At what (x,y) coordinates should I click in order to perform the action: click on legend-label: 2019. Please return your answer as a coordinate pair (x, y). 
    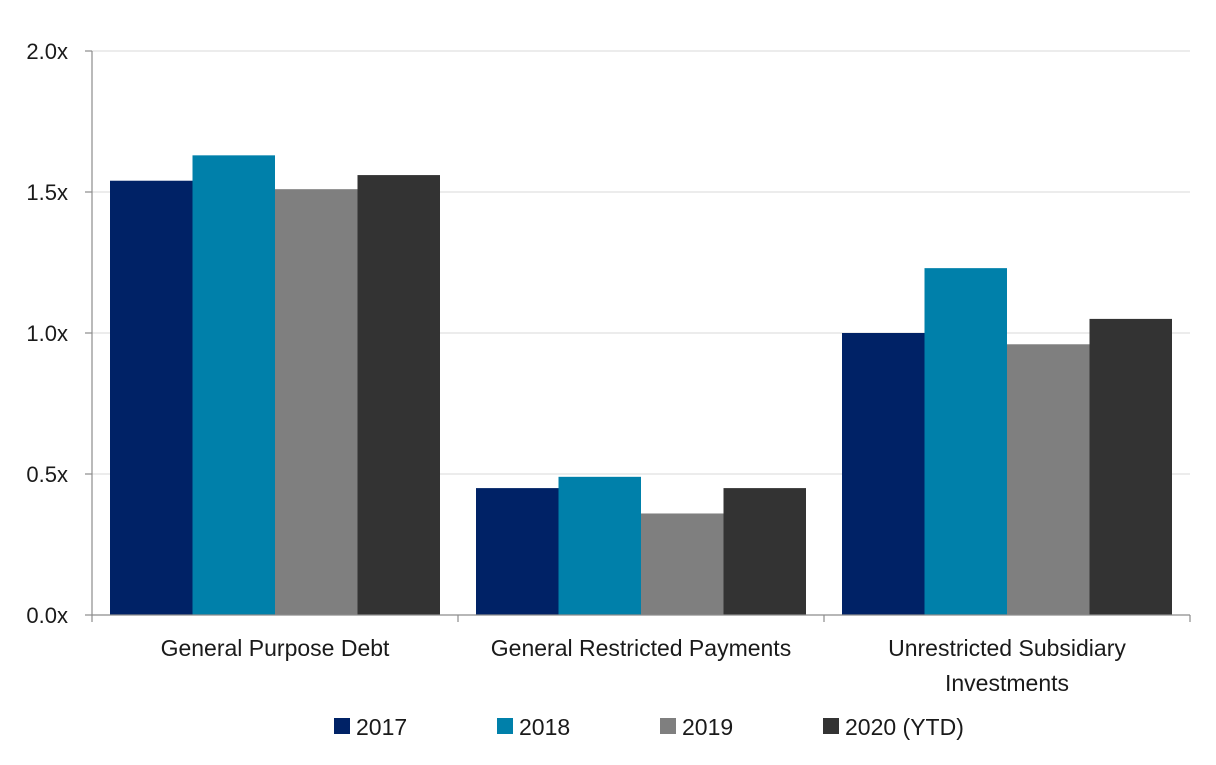
    Looking at the image, I should click on (707, 727).